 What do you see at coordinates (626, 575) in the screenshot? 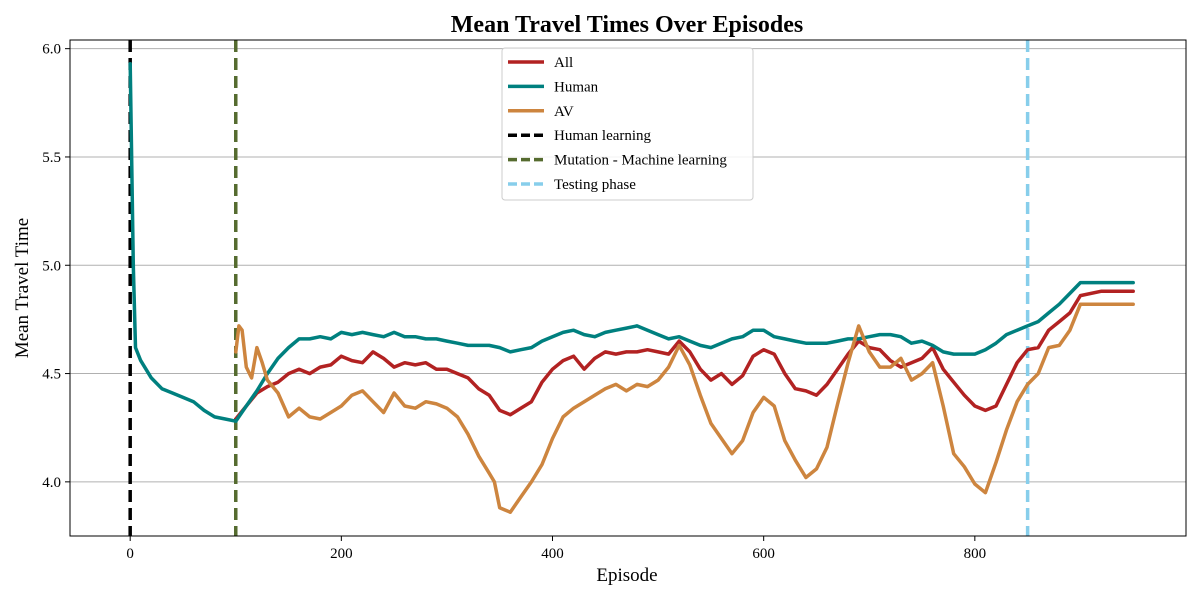
I see `x-axis-label: Episode` at bounding box center [626, 575].